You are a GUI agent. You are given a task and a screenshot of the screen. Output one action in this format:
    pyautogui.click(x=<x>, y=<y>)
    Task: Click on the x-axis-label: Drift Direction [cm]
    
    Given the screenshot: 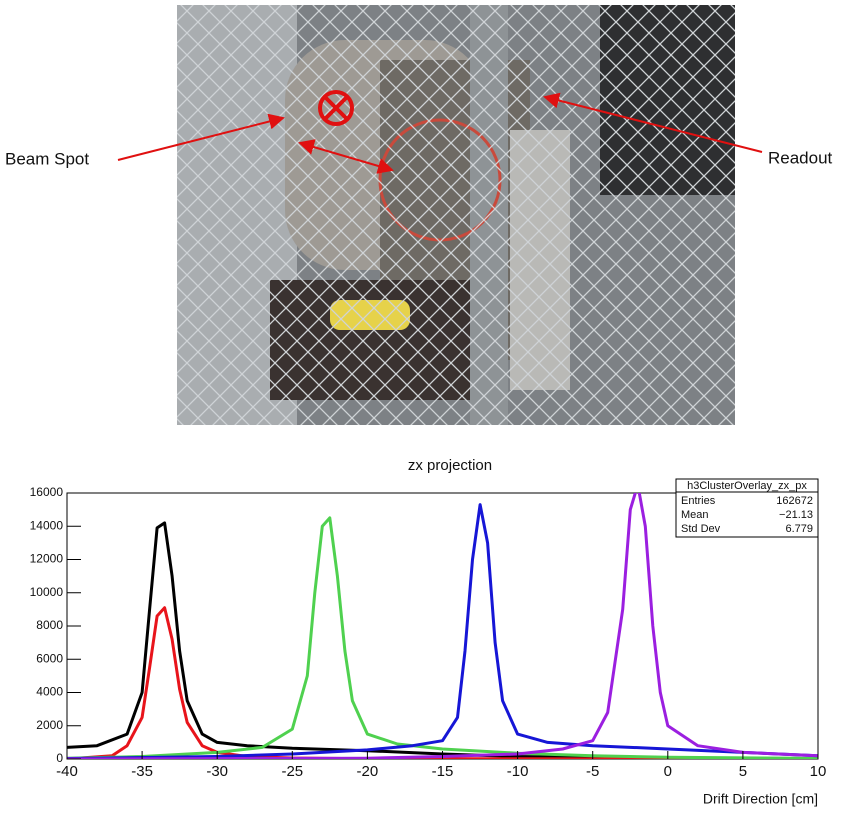 What is the action you would take?
    pyautogui.click(x=760, y=799)
    